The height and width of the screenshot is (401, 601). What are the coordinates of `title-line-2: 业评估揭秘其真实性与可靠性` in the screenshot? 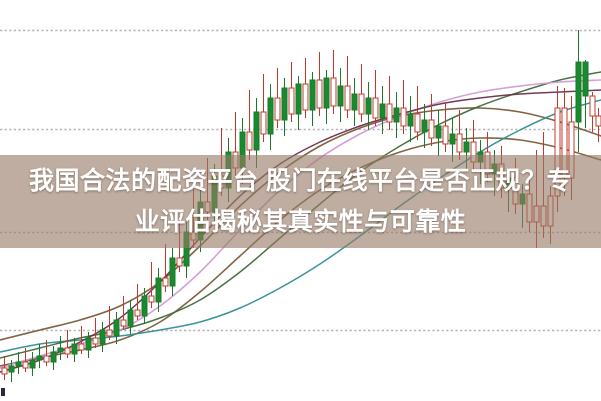 It's located at (300, 221).